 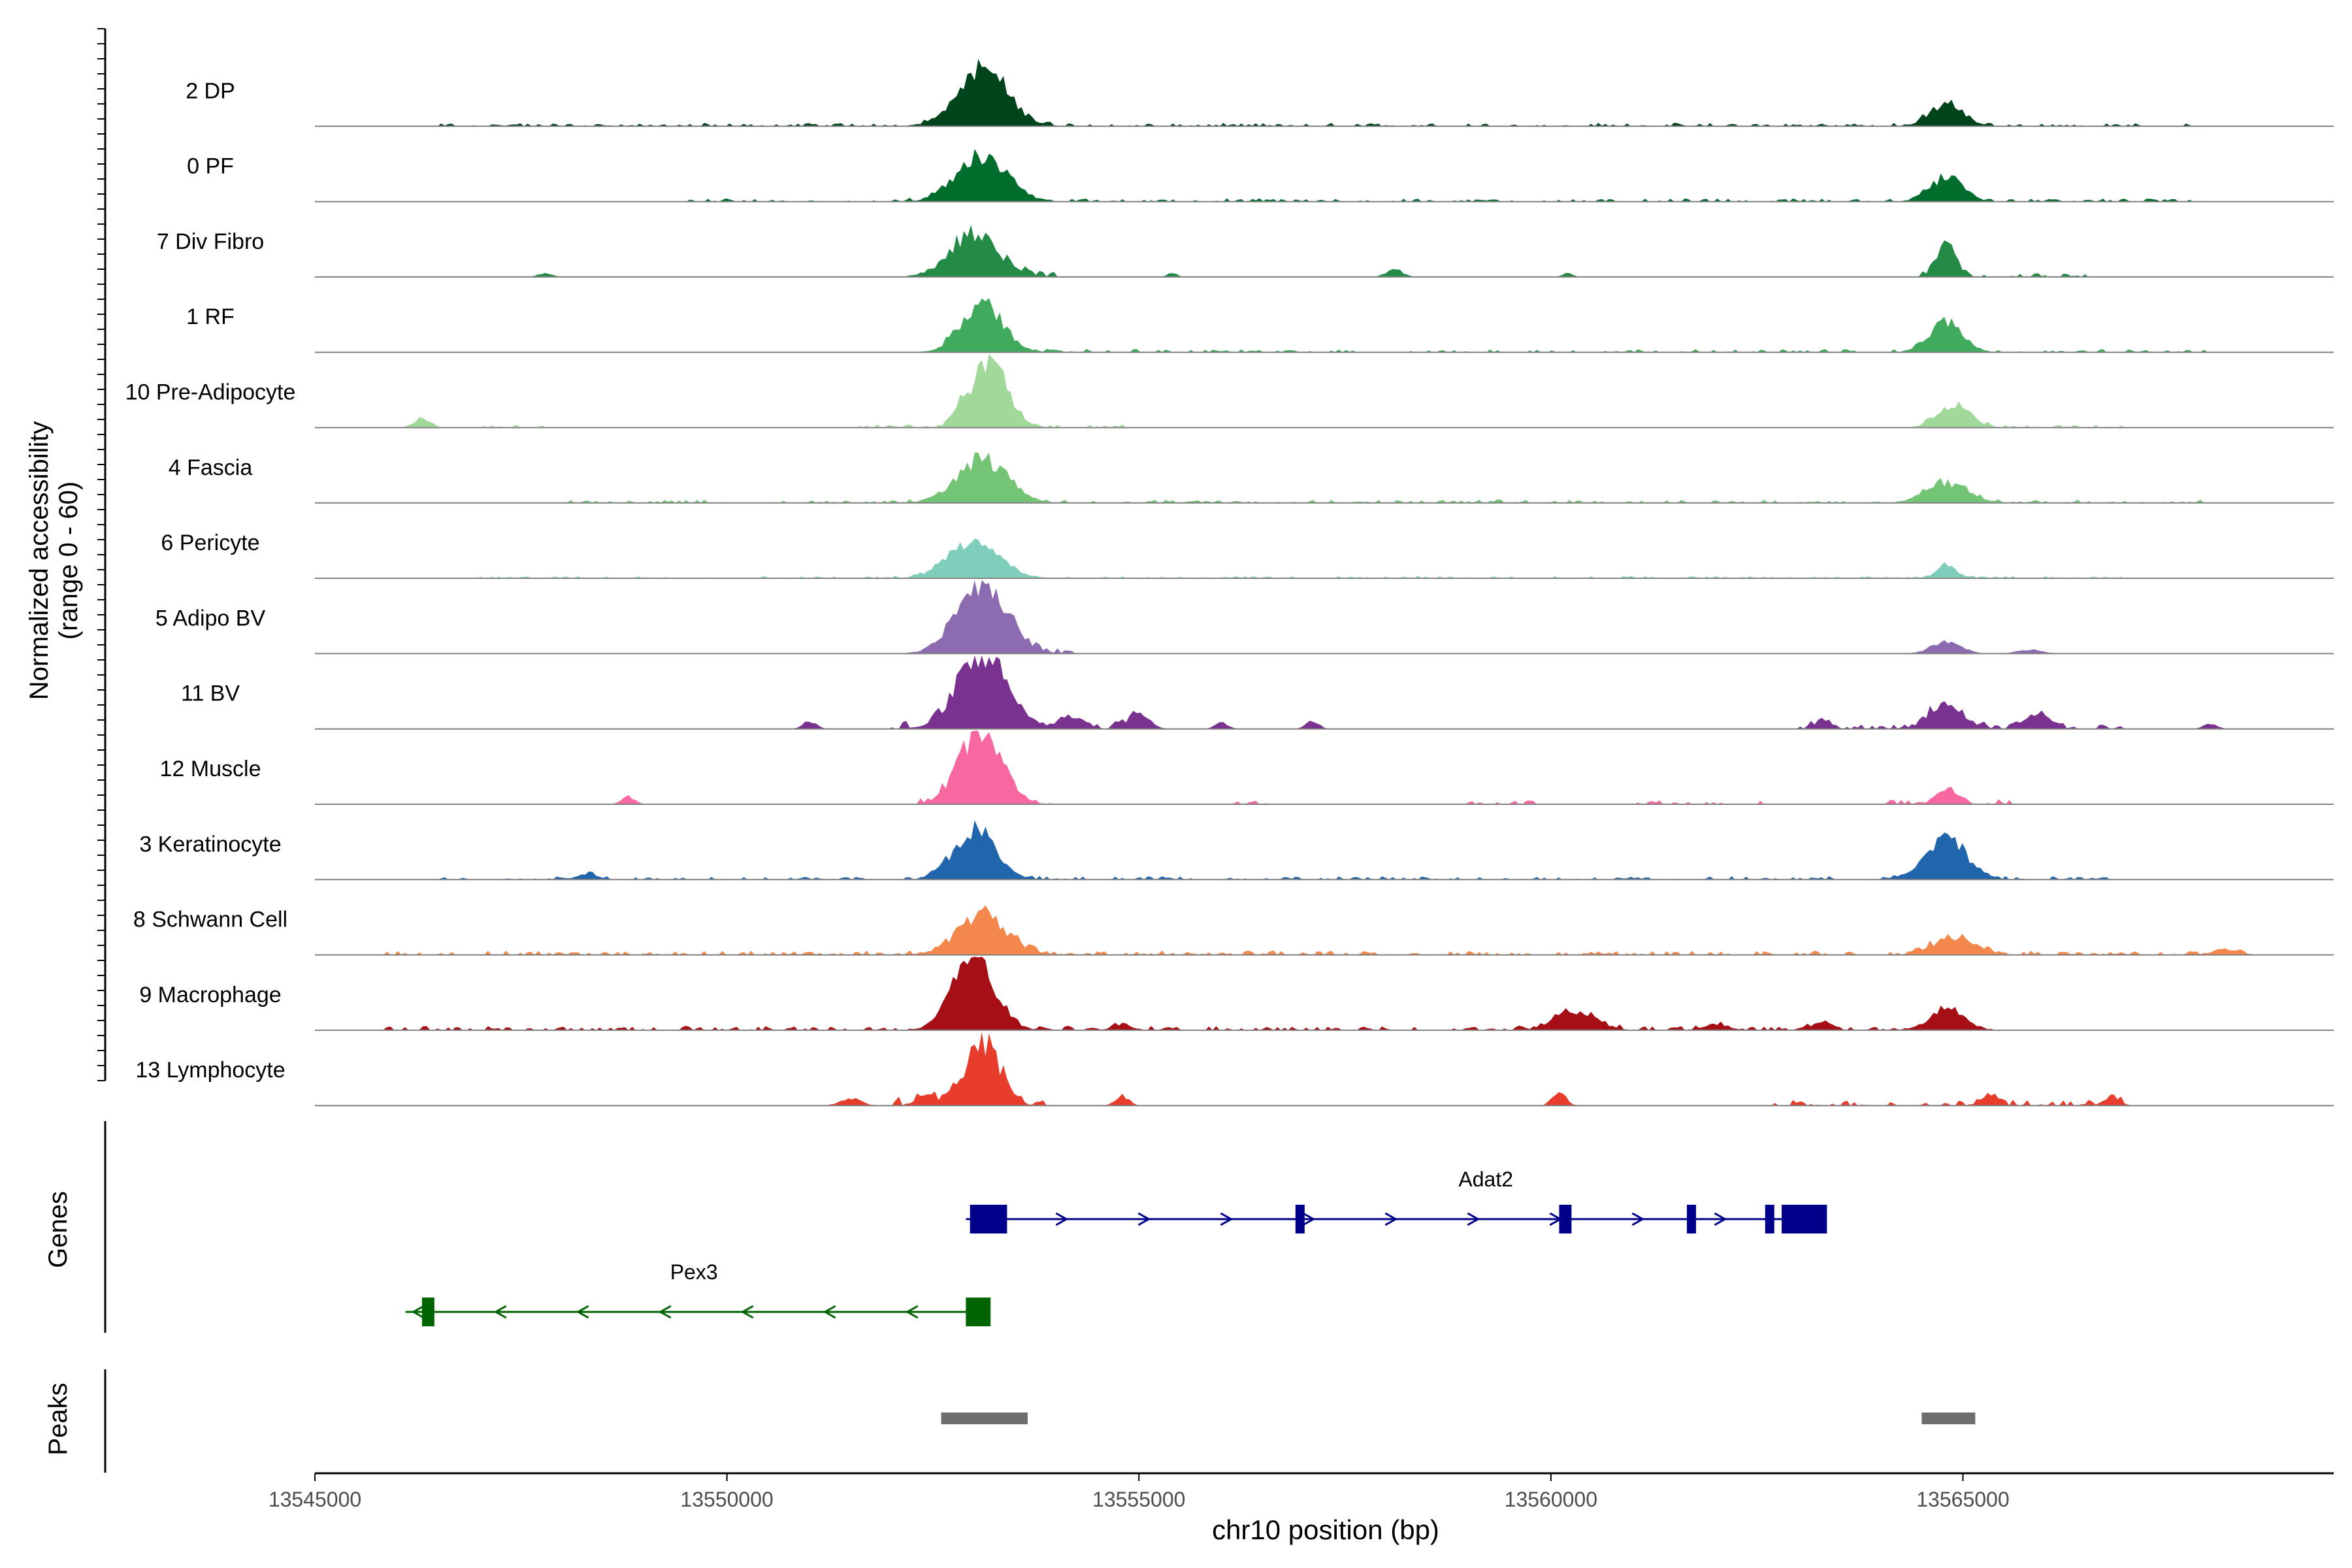 What do you see at coordinates (1551, 1499) in the screenshot?
I see `x-tick-label: 13560000` at bounding box center [1551, 1499].